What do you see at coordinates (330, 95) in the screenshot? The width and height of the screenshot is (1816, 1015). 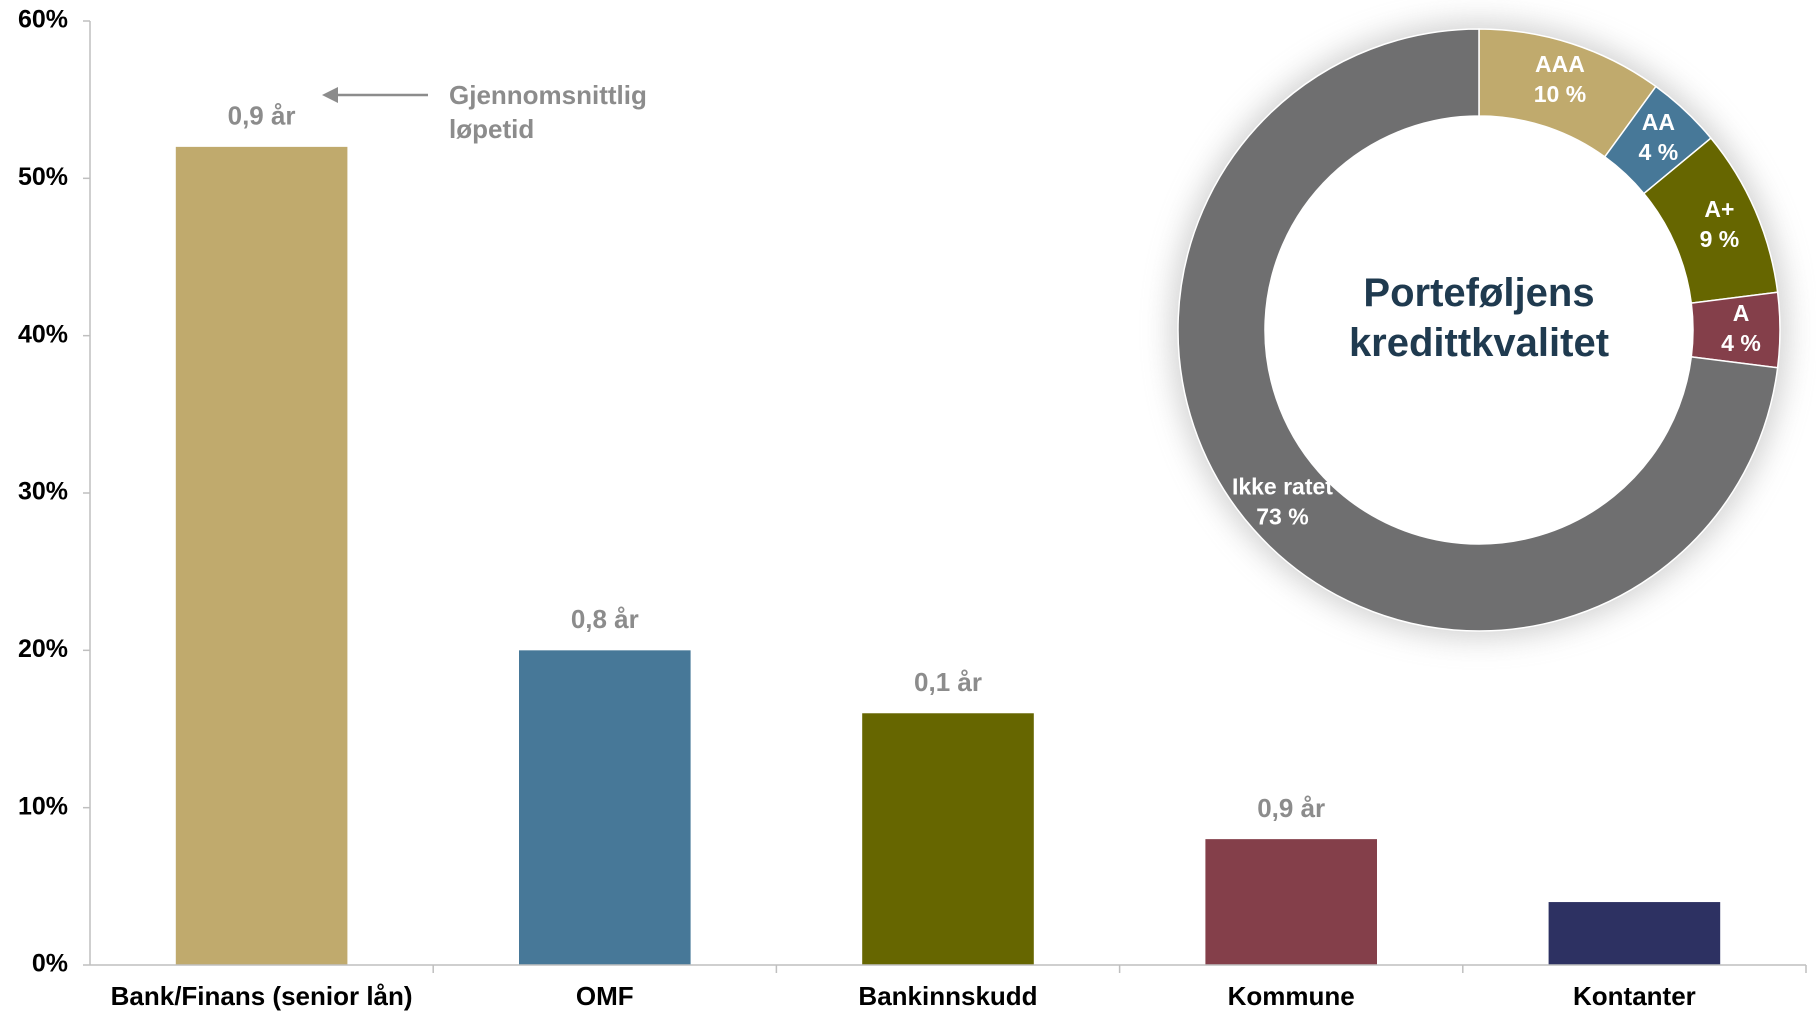 I see `annotation-arrowhead` at bounding box center [330, 95].